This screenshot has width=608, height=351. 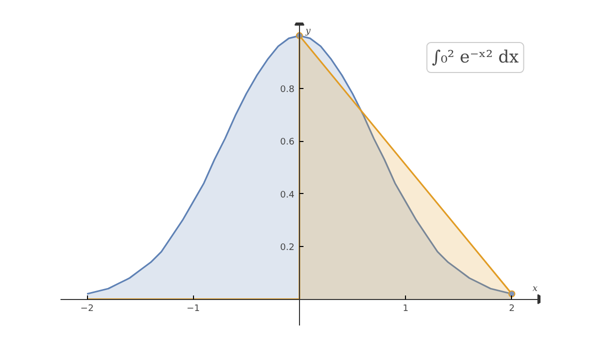 What do you see at coordinates (287, 143) in the screenshot?
I see `y-tick-label: 0.6` at bounding box center [287, 143].